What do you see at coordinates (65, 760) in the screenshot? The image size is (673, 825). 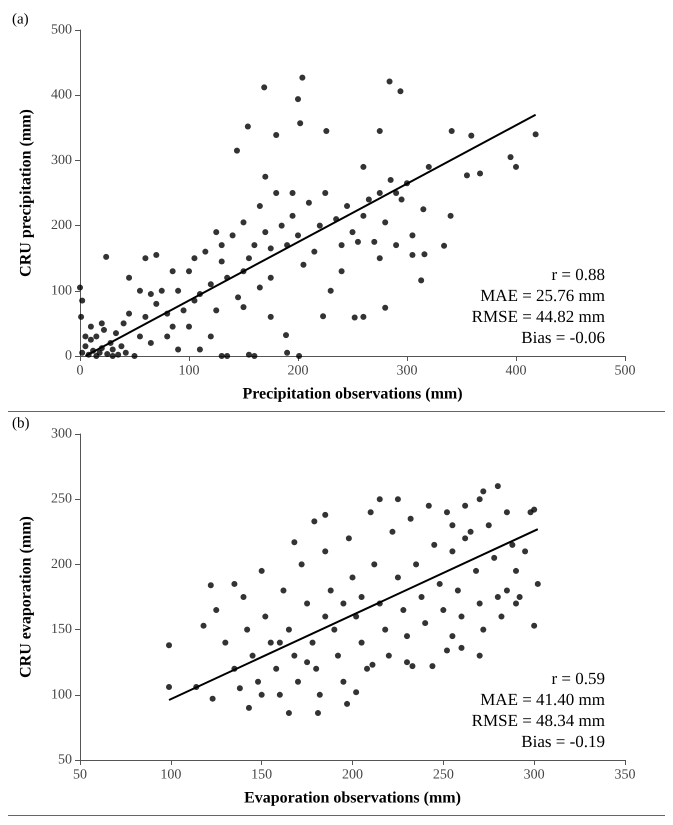 I see `y-tick-label: 50` at bounding box center [65, 760].